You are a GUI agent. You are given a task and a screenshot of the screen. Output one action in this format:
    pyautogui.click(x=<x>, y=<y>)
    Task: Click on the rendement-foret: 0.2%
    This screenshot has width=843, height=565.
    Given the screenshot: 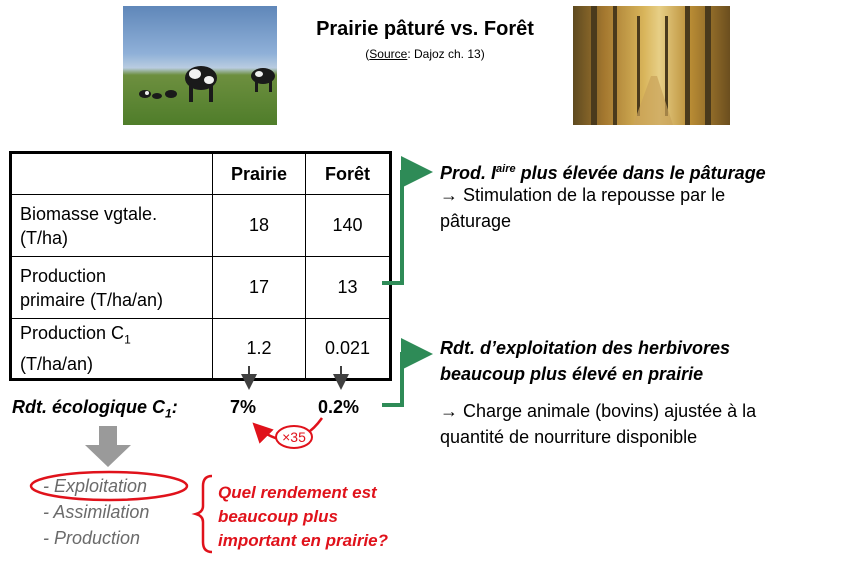 What is the action you would take?
    pyautogui.click(x=339, y=407)
    